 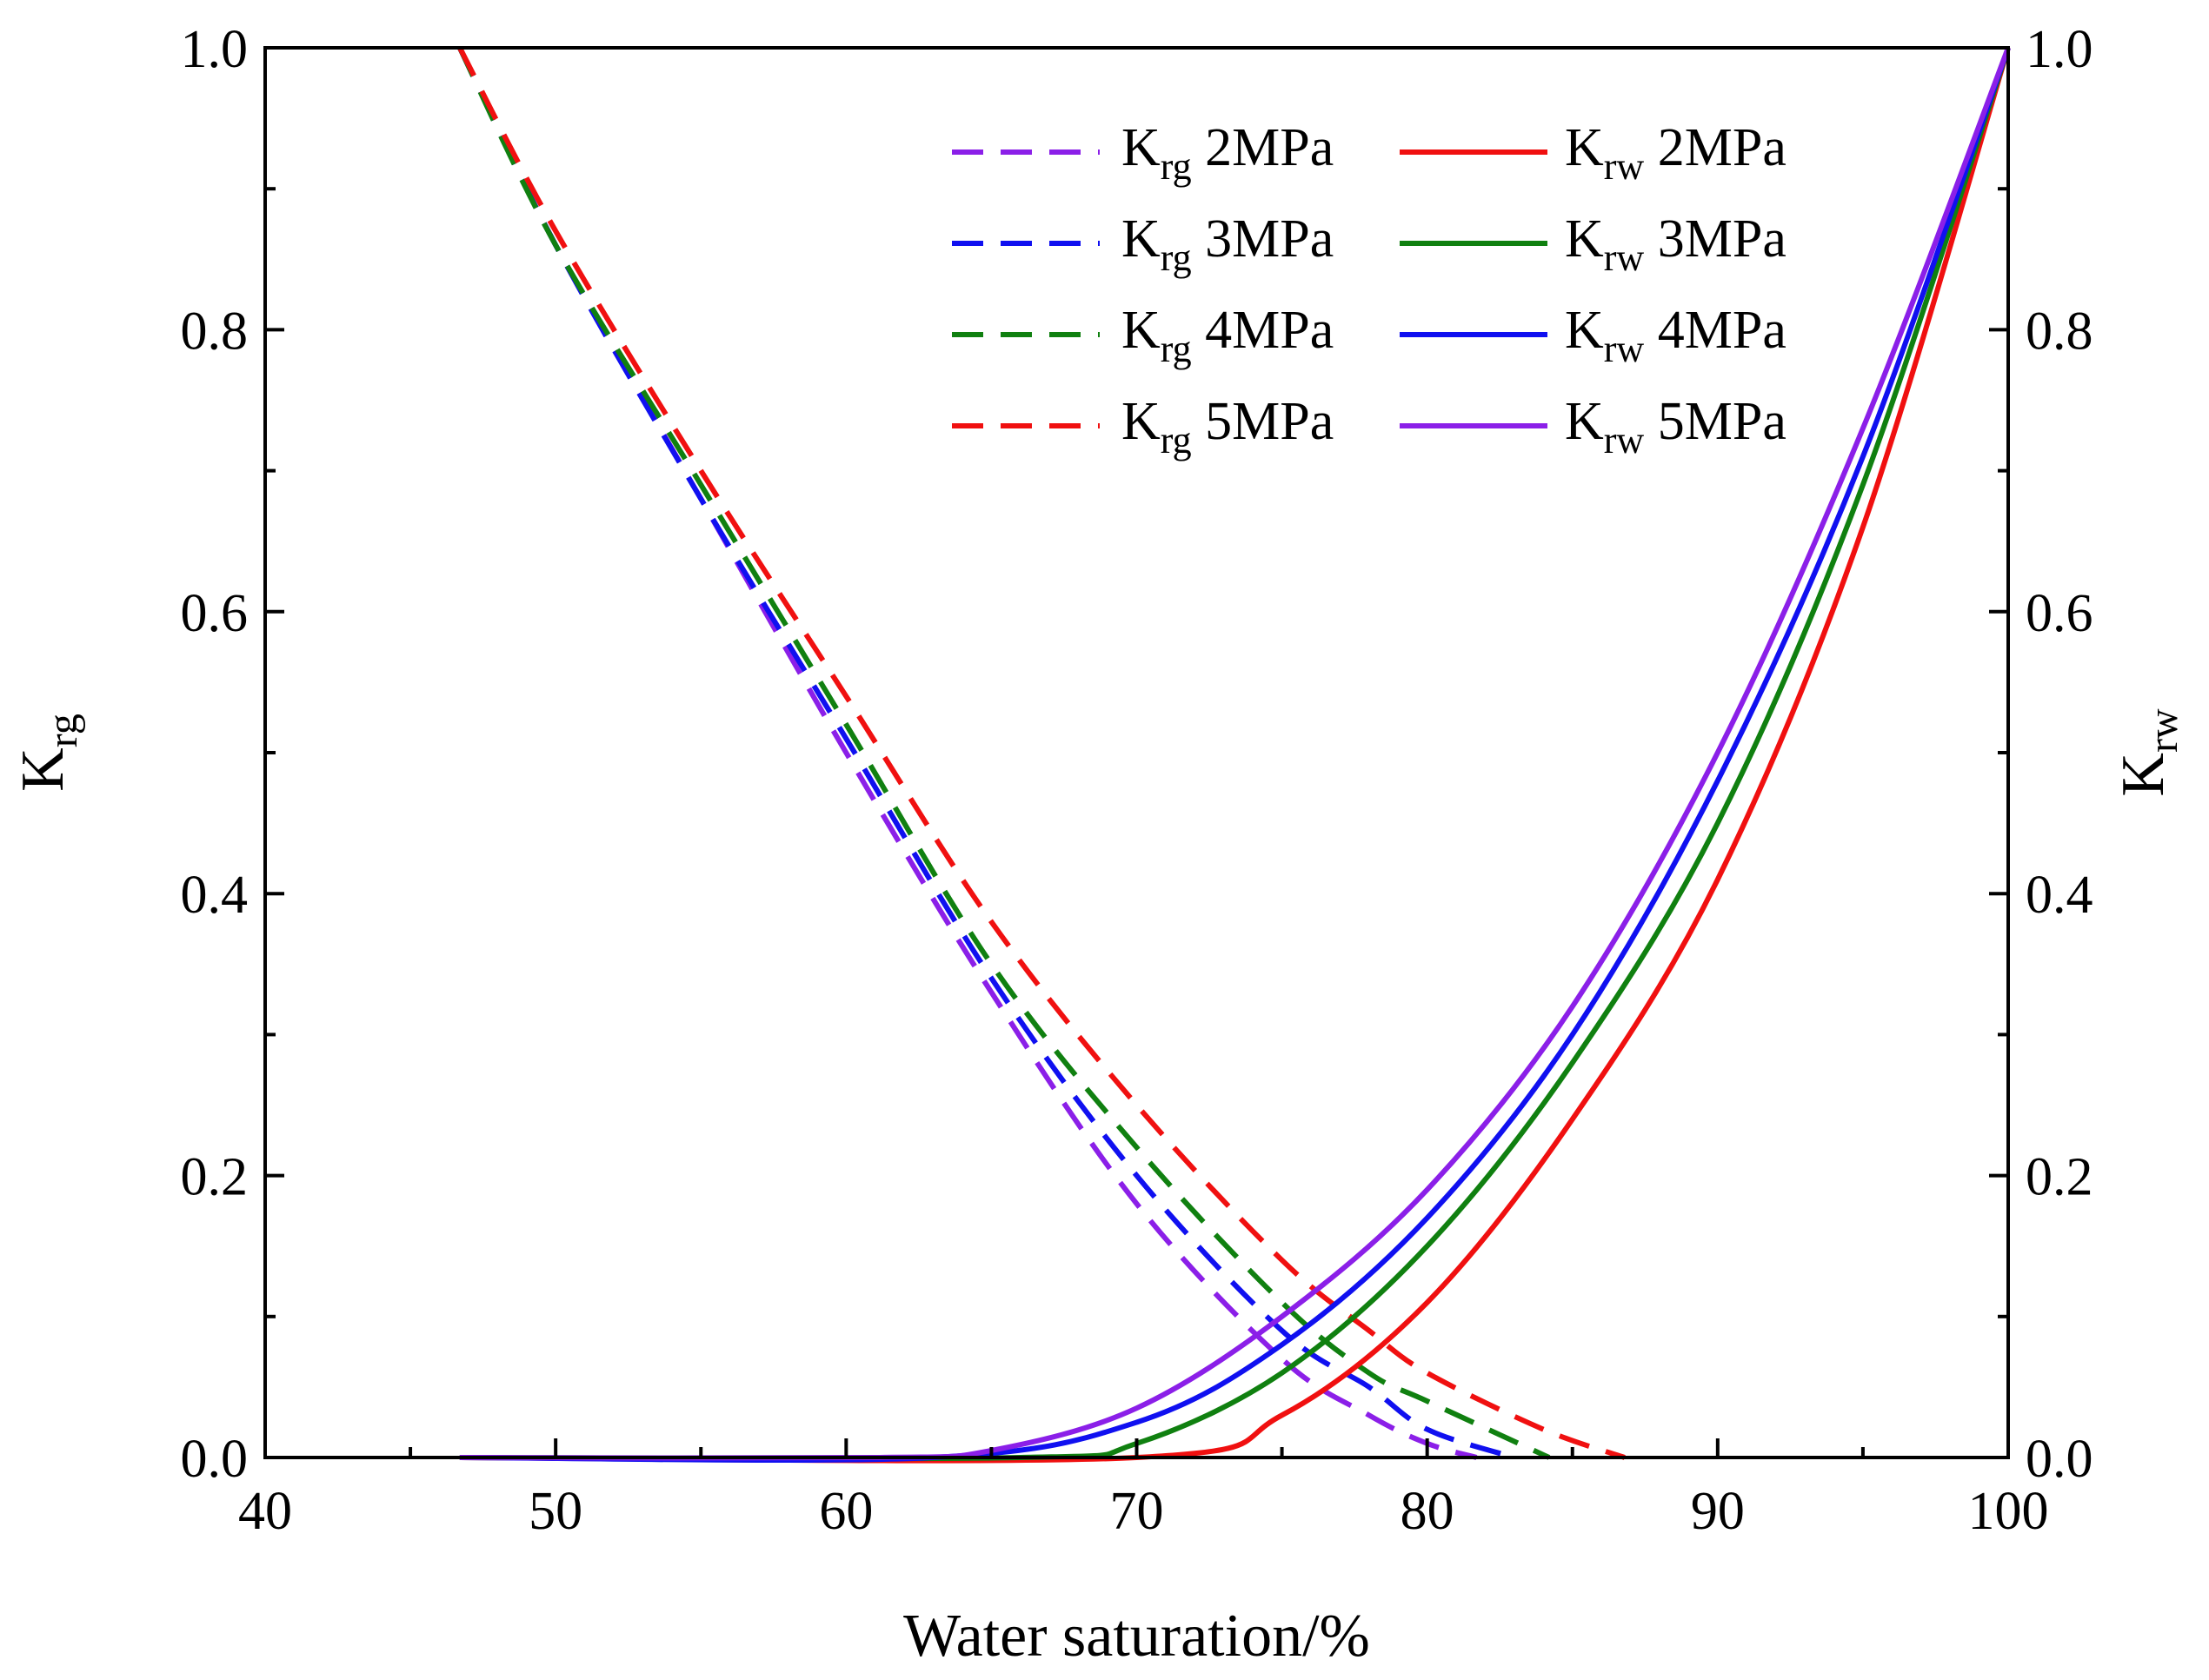 I want to click on y-left-tick-label: 0.6, so click(x=215, y=613).